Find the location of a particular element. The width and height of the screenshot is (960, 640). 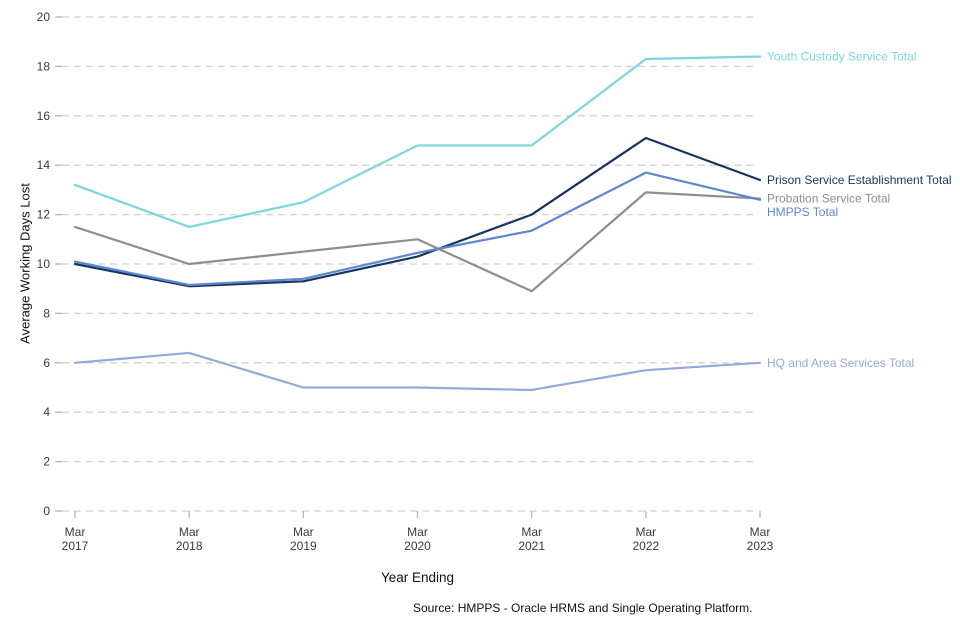

x-tick-label: Mar 2023 is located at coordinates (760, 539).